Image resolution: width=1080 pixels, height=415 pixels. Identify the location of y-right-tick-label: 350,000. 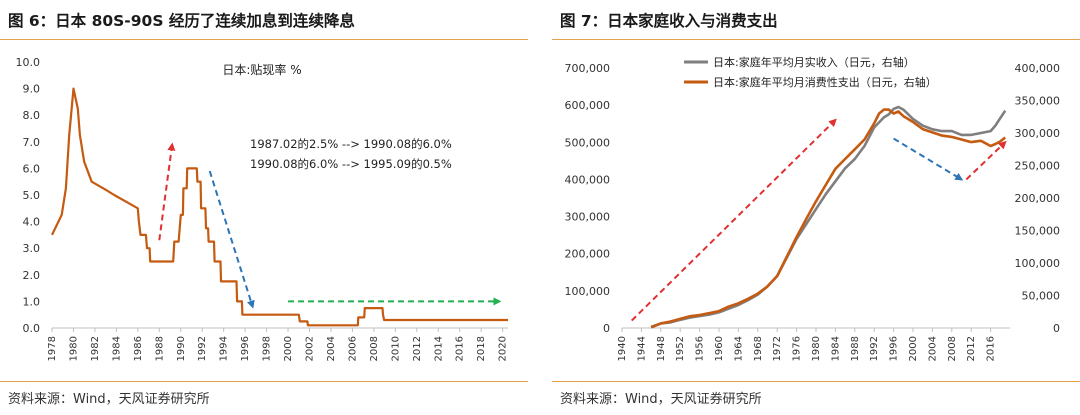
(1038, 101).